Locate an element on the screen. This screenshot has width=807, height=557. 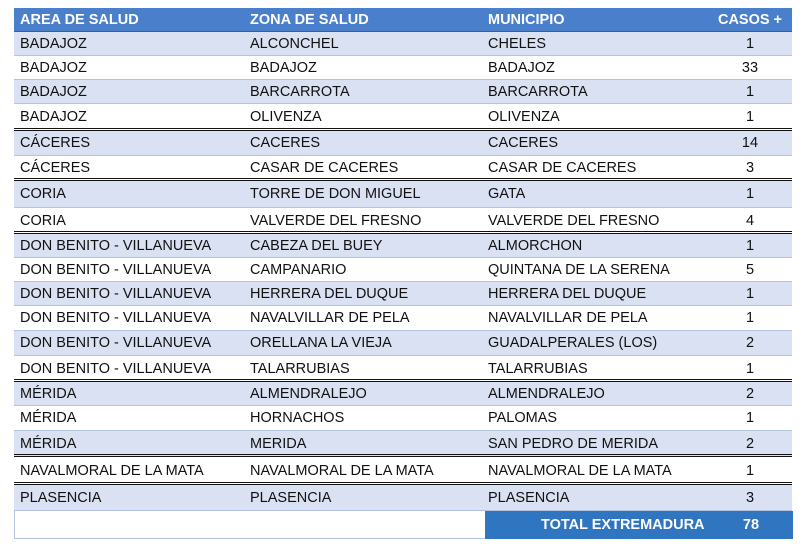
zona-cell: HORNACHOS is located at coordinates (297, 418).